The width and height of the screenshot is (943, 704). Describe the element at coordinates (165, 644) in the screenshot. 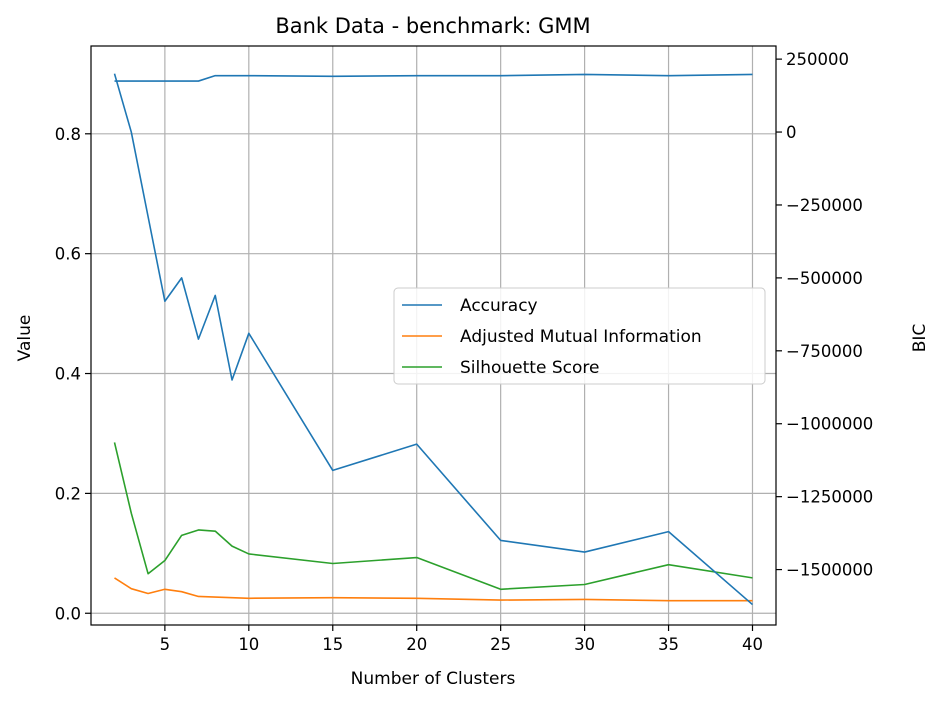

I see `x-tick-label: 5` at that location.